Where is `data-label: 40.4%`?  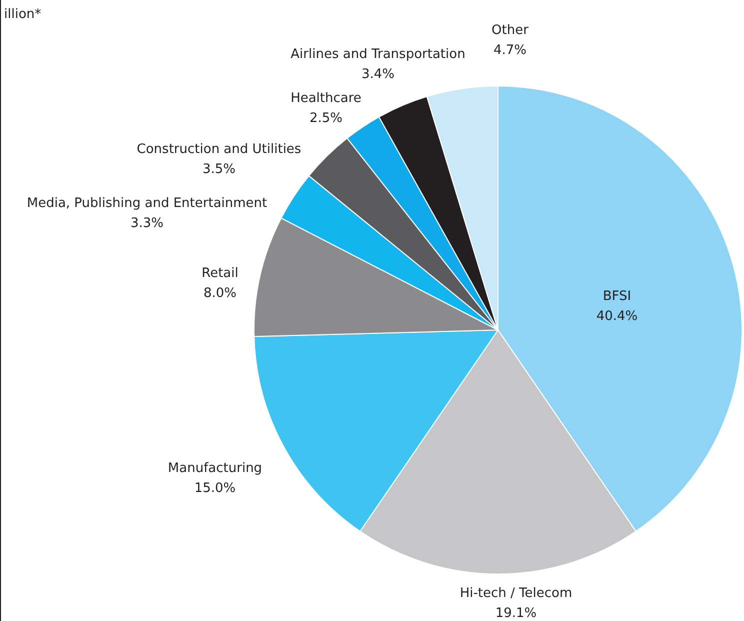 data-label: 40.4% is located at coordinates (617, 316).